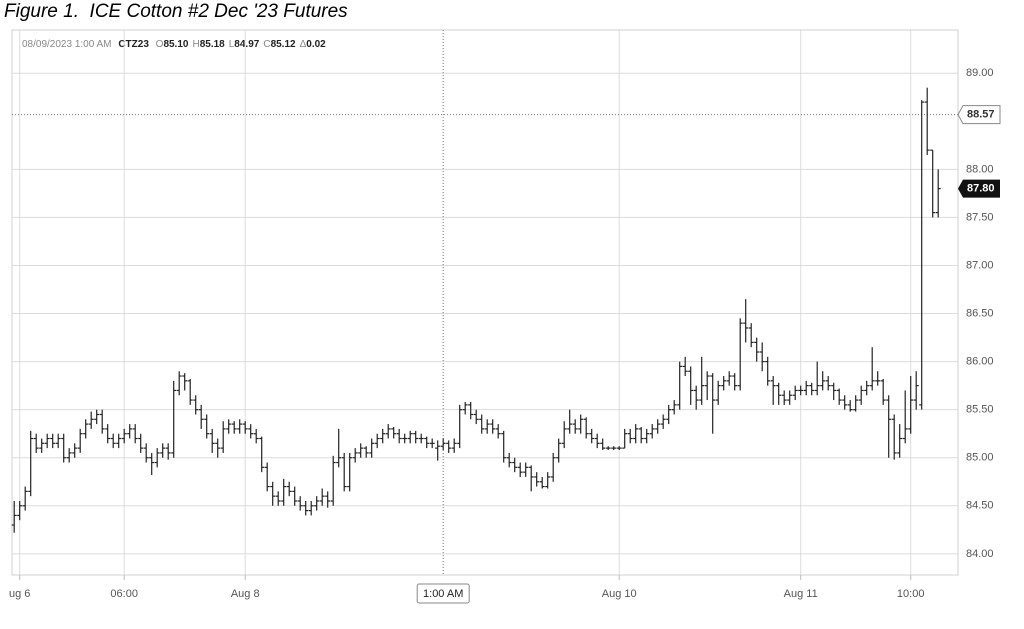 The width and height of the screenshot is (1024, 629). I want to click on y-tick-label: 84.00, so click(980, 554).